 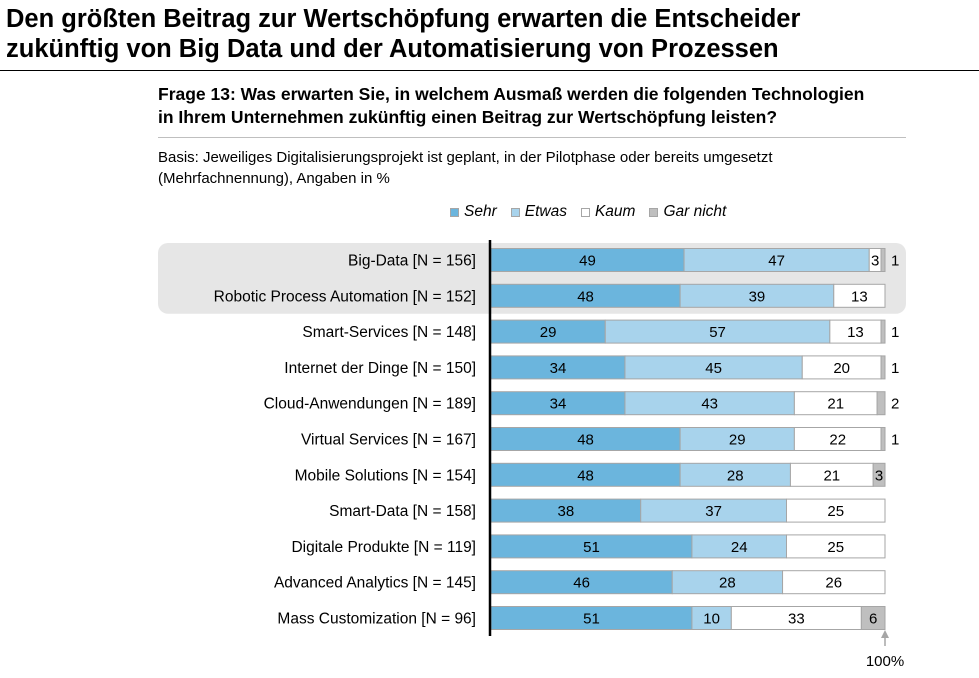 I want to click on data-label-smart-services-kaum: 13, so click(x=855, y=332).